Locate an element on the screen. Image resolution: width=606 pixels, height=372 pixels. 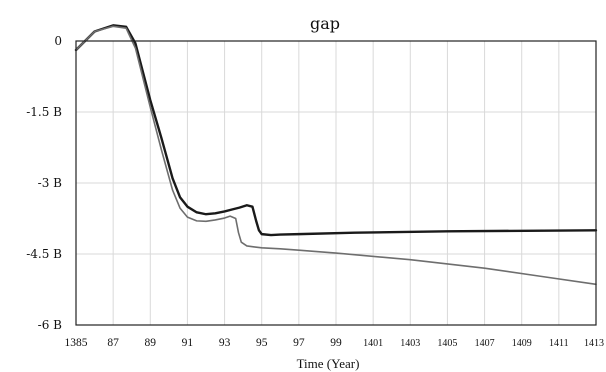
x-tick-label: 99 is located at coordinates (336, 343).